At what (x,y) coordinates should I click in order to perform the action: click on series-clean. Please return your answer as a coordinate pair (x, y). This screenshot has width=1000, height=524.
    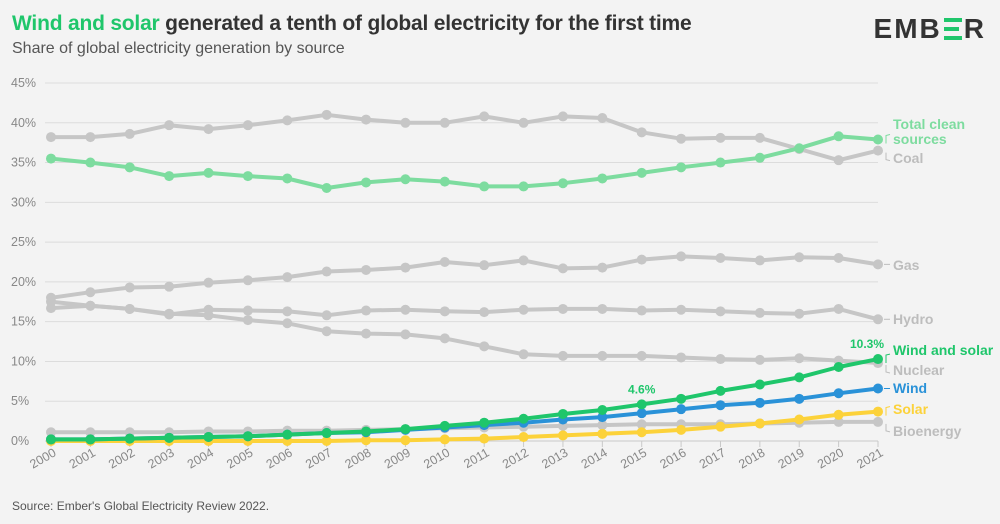
    Looking at the image, I should click on (464, 162).